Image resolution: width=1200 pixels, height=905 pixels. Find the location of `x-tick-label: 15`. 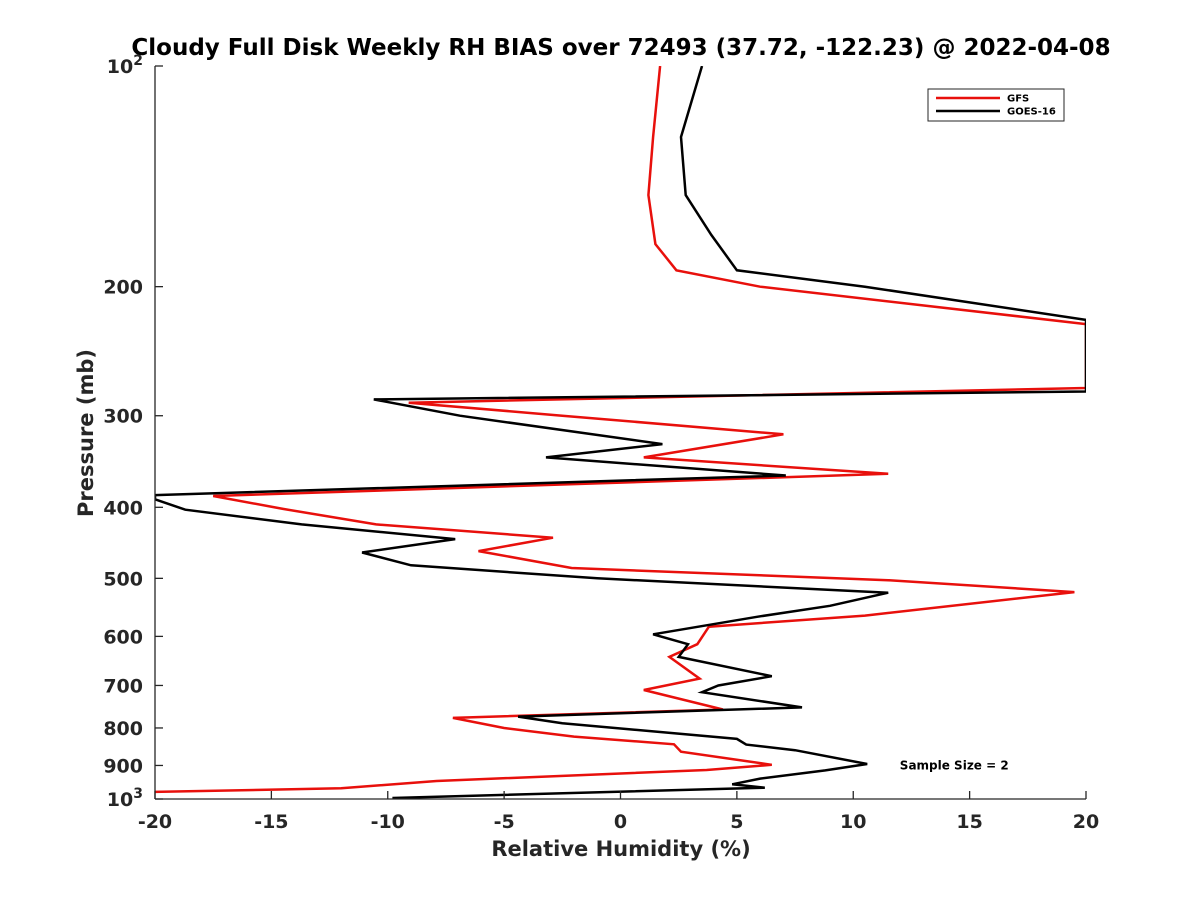

x-tick-label: 15 is located at coordinates (969, 822).